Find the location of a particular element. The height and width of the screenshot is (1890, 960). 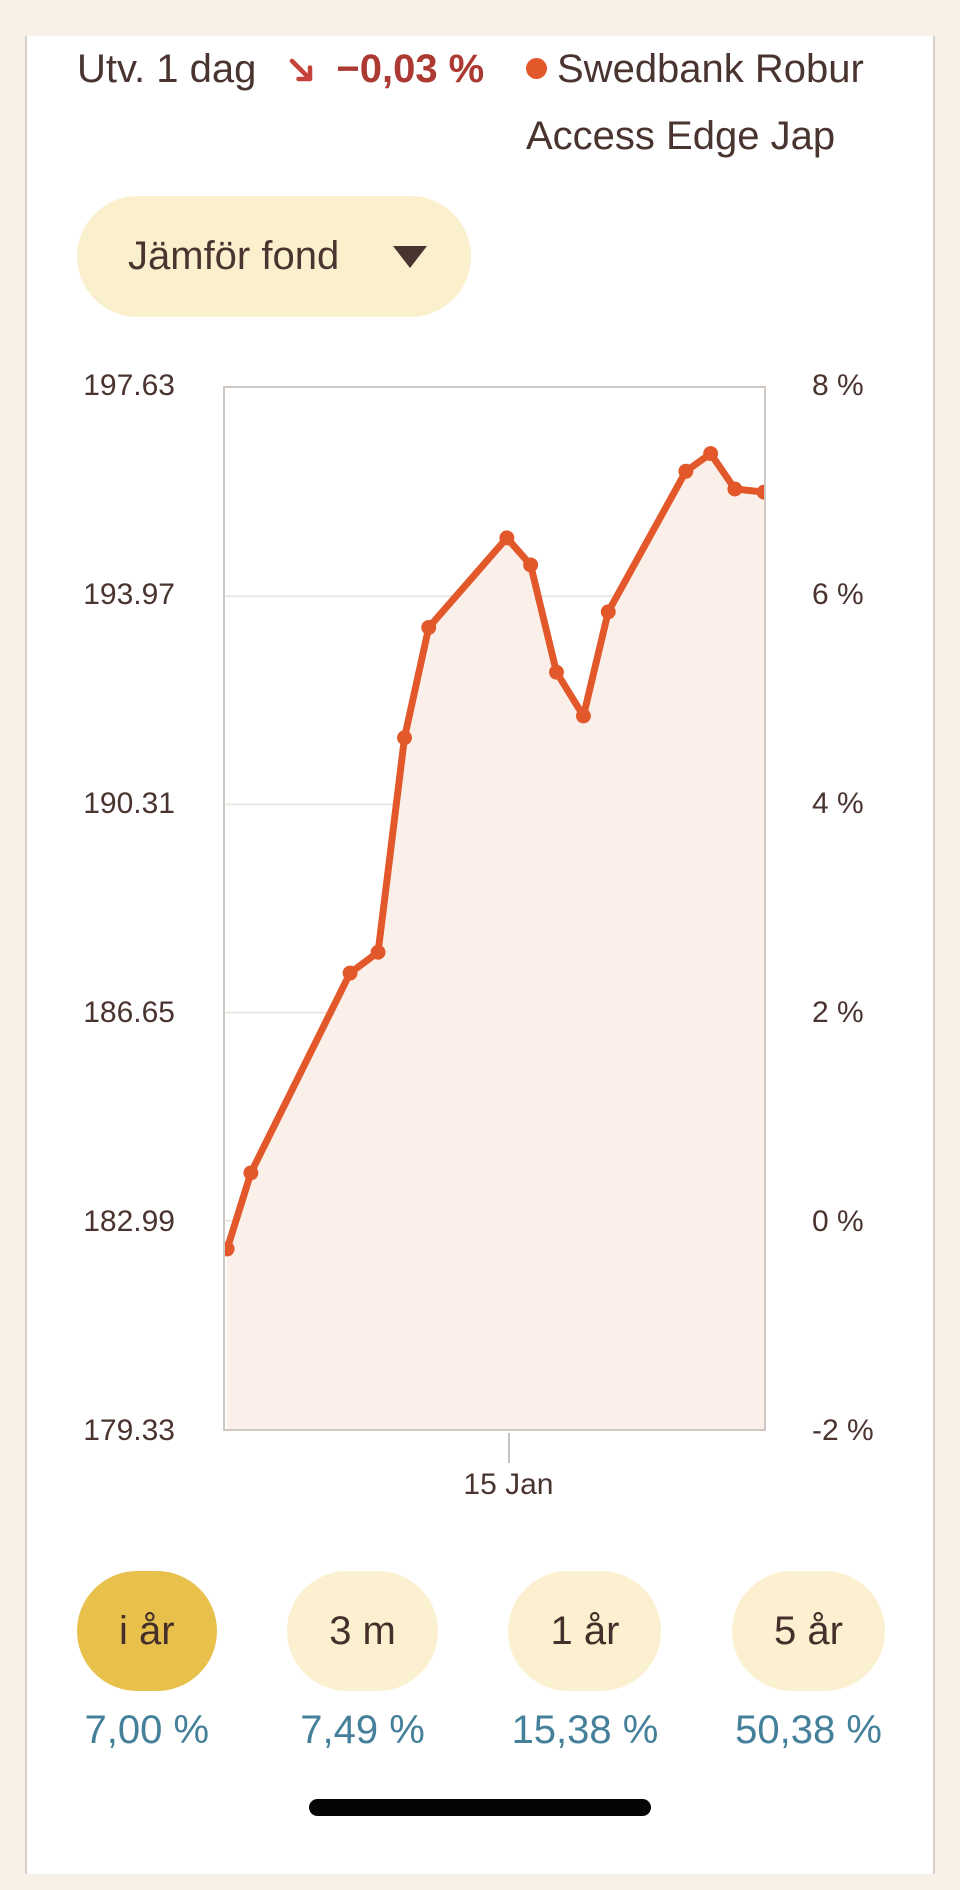

y-axis-percent-label: 8 % is located at coordinates (838, 385).